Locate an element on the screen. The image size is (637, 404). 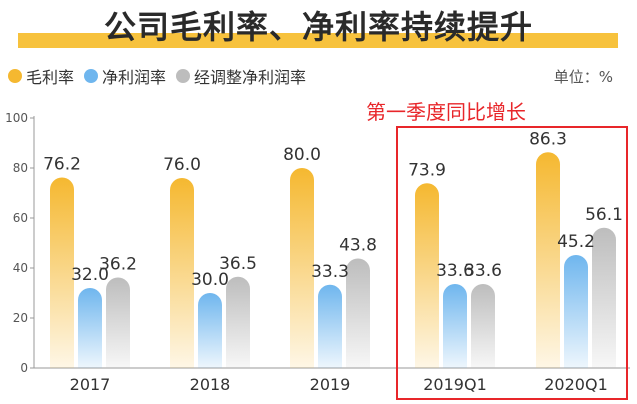
legend-item-adjusted-net-margin: 经调整净利润率 is located at coordinates (241, 76).